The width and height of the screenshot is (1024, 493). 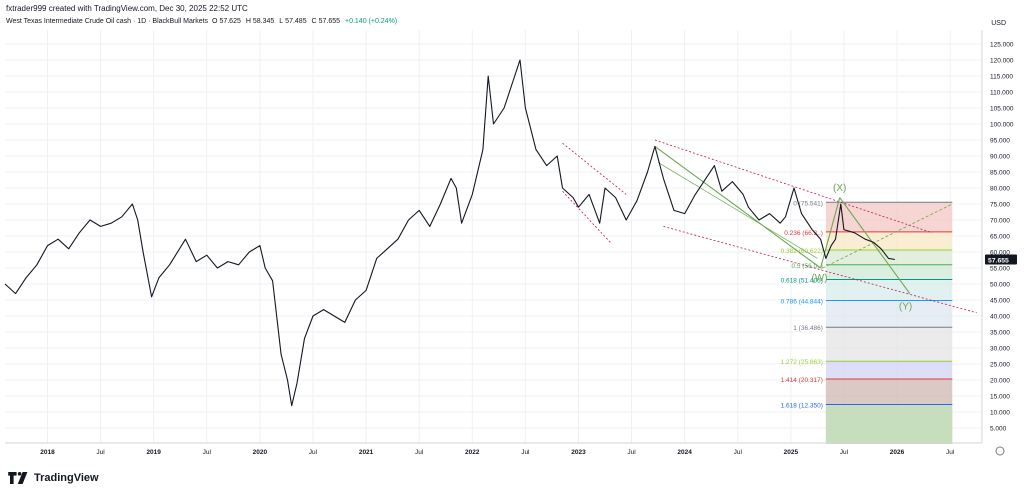 What do you see at coordinates (248, 21) in the screenshot?
I see `high-label: H` at bounding box center [248, 21].